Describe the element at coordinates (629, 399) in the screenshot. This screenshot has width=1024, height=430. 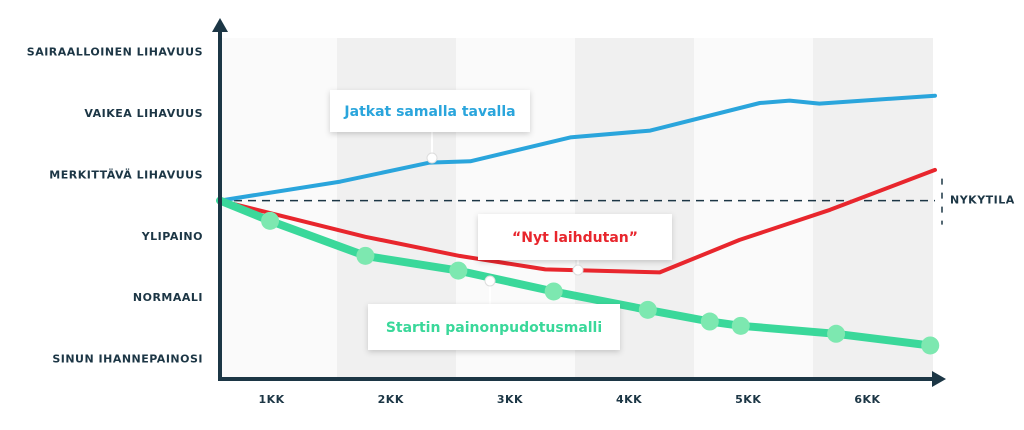
I see `x-tick-label: 4KK` at that location.